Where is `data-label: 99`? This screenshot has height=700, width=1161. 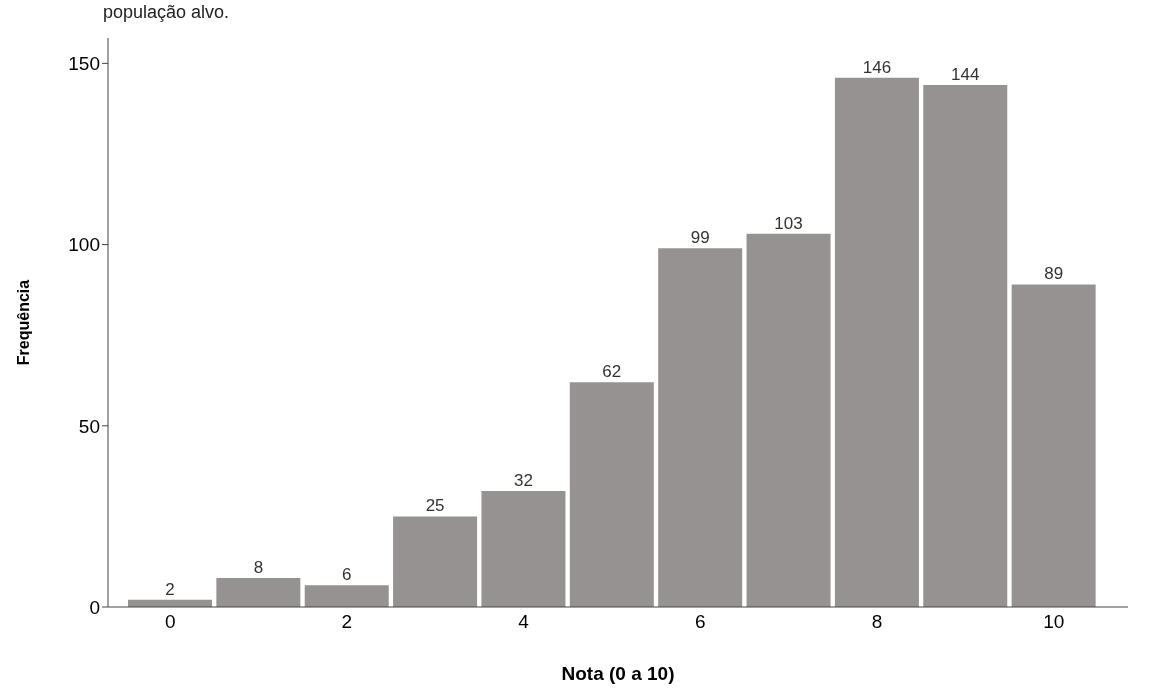
data-label: 99 is located at coordinates (700, 238).